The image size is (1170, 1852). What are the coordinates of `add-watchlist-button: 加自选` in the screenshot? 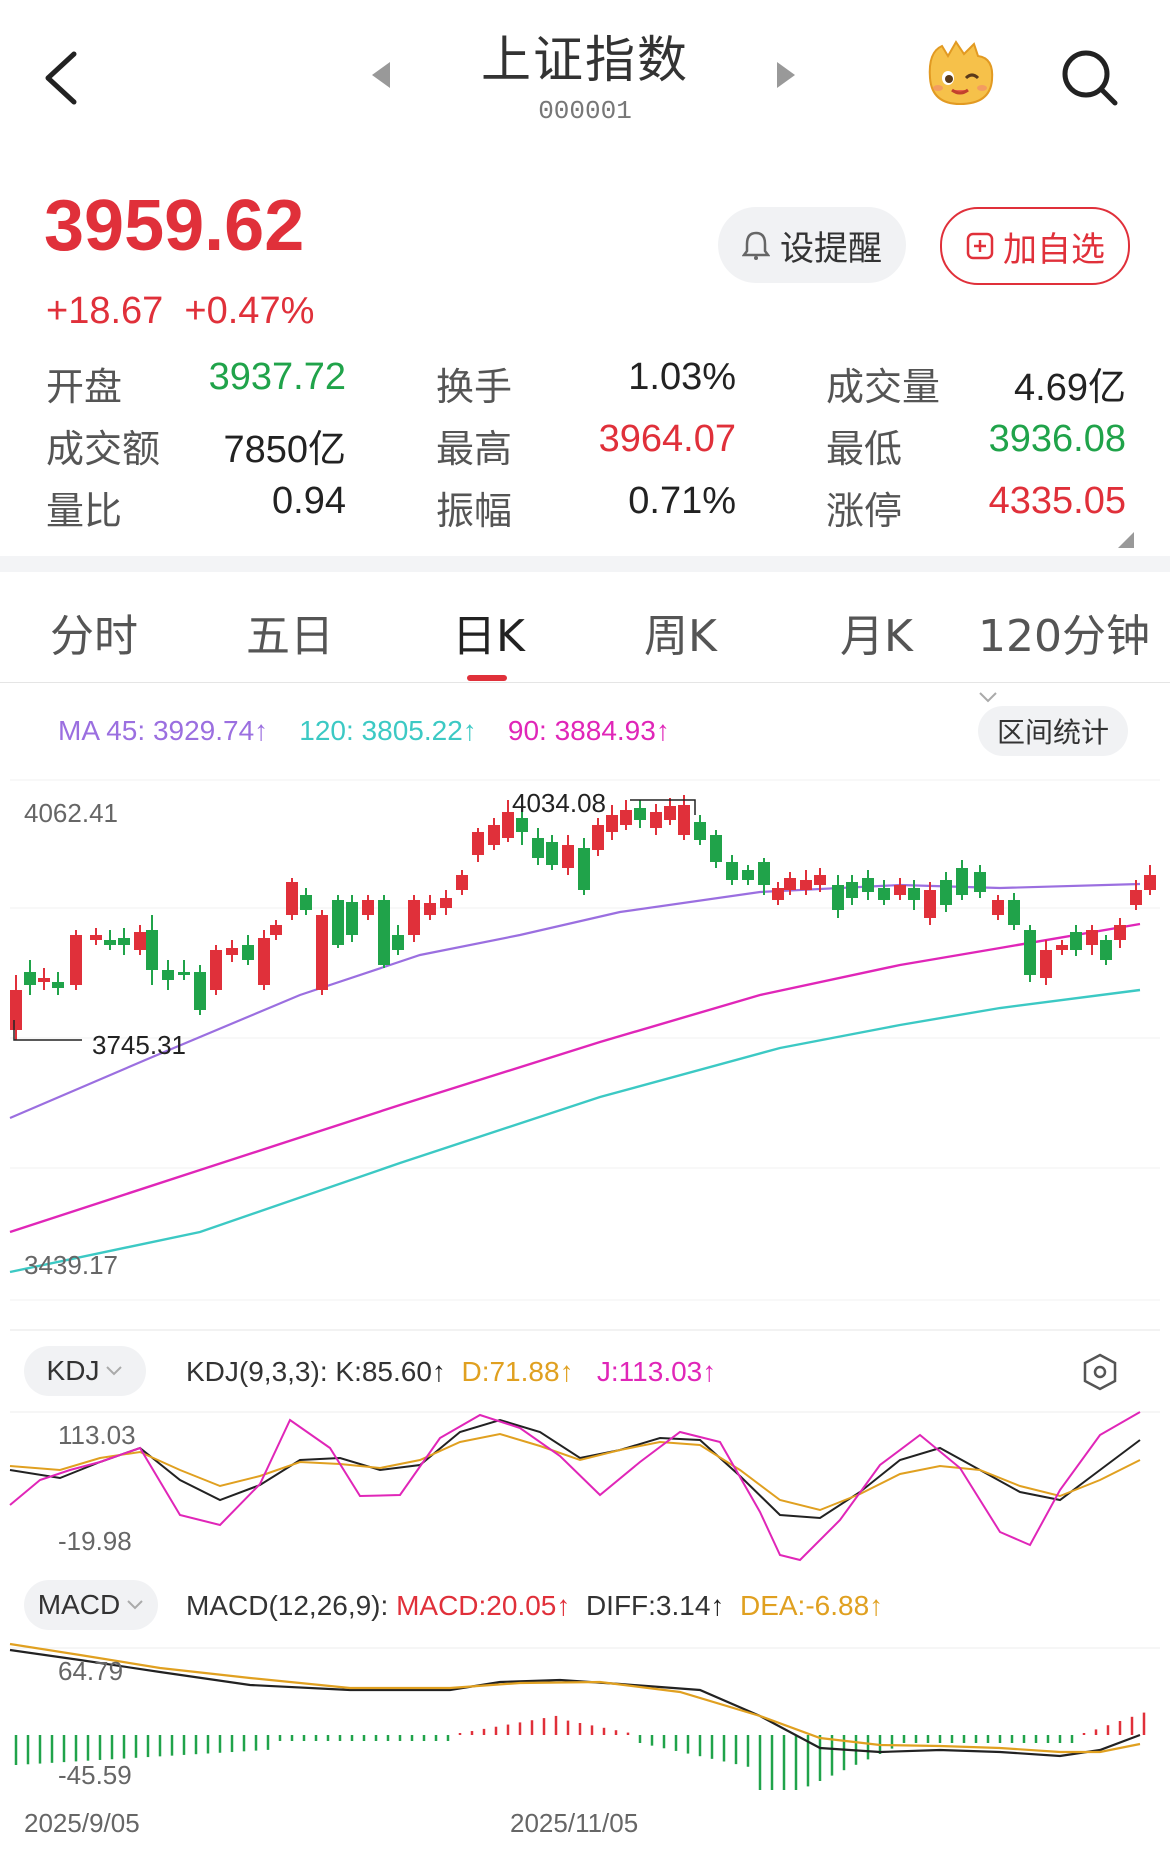 It's located at (1035, 246).